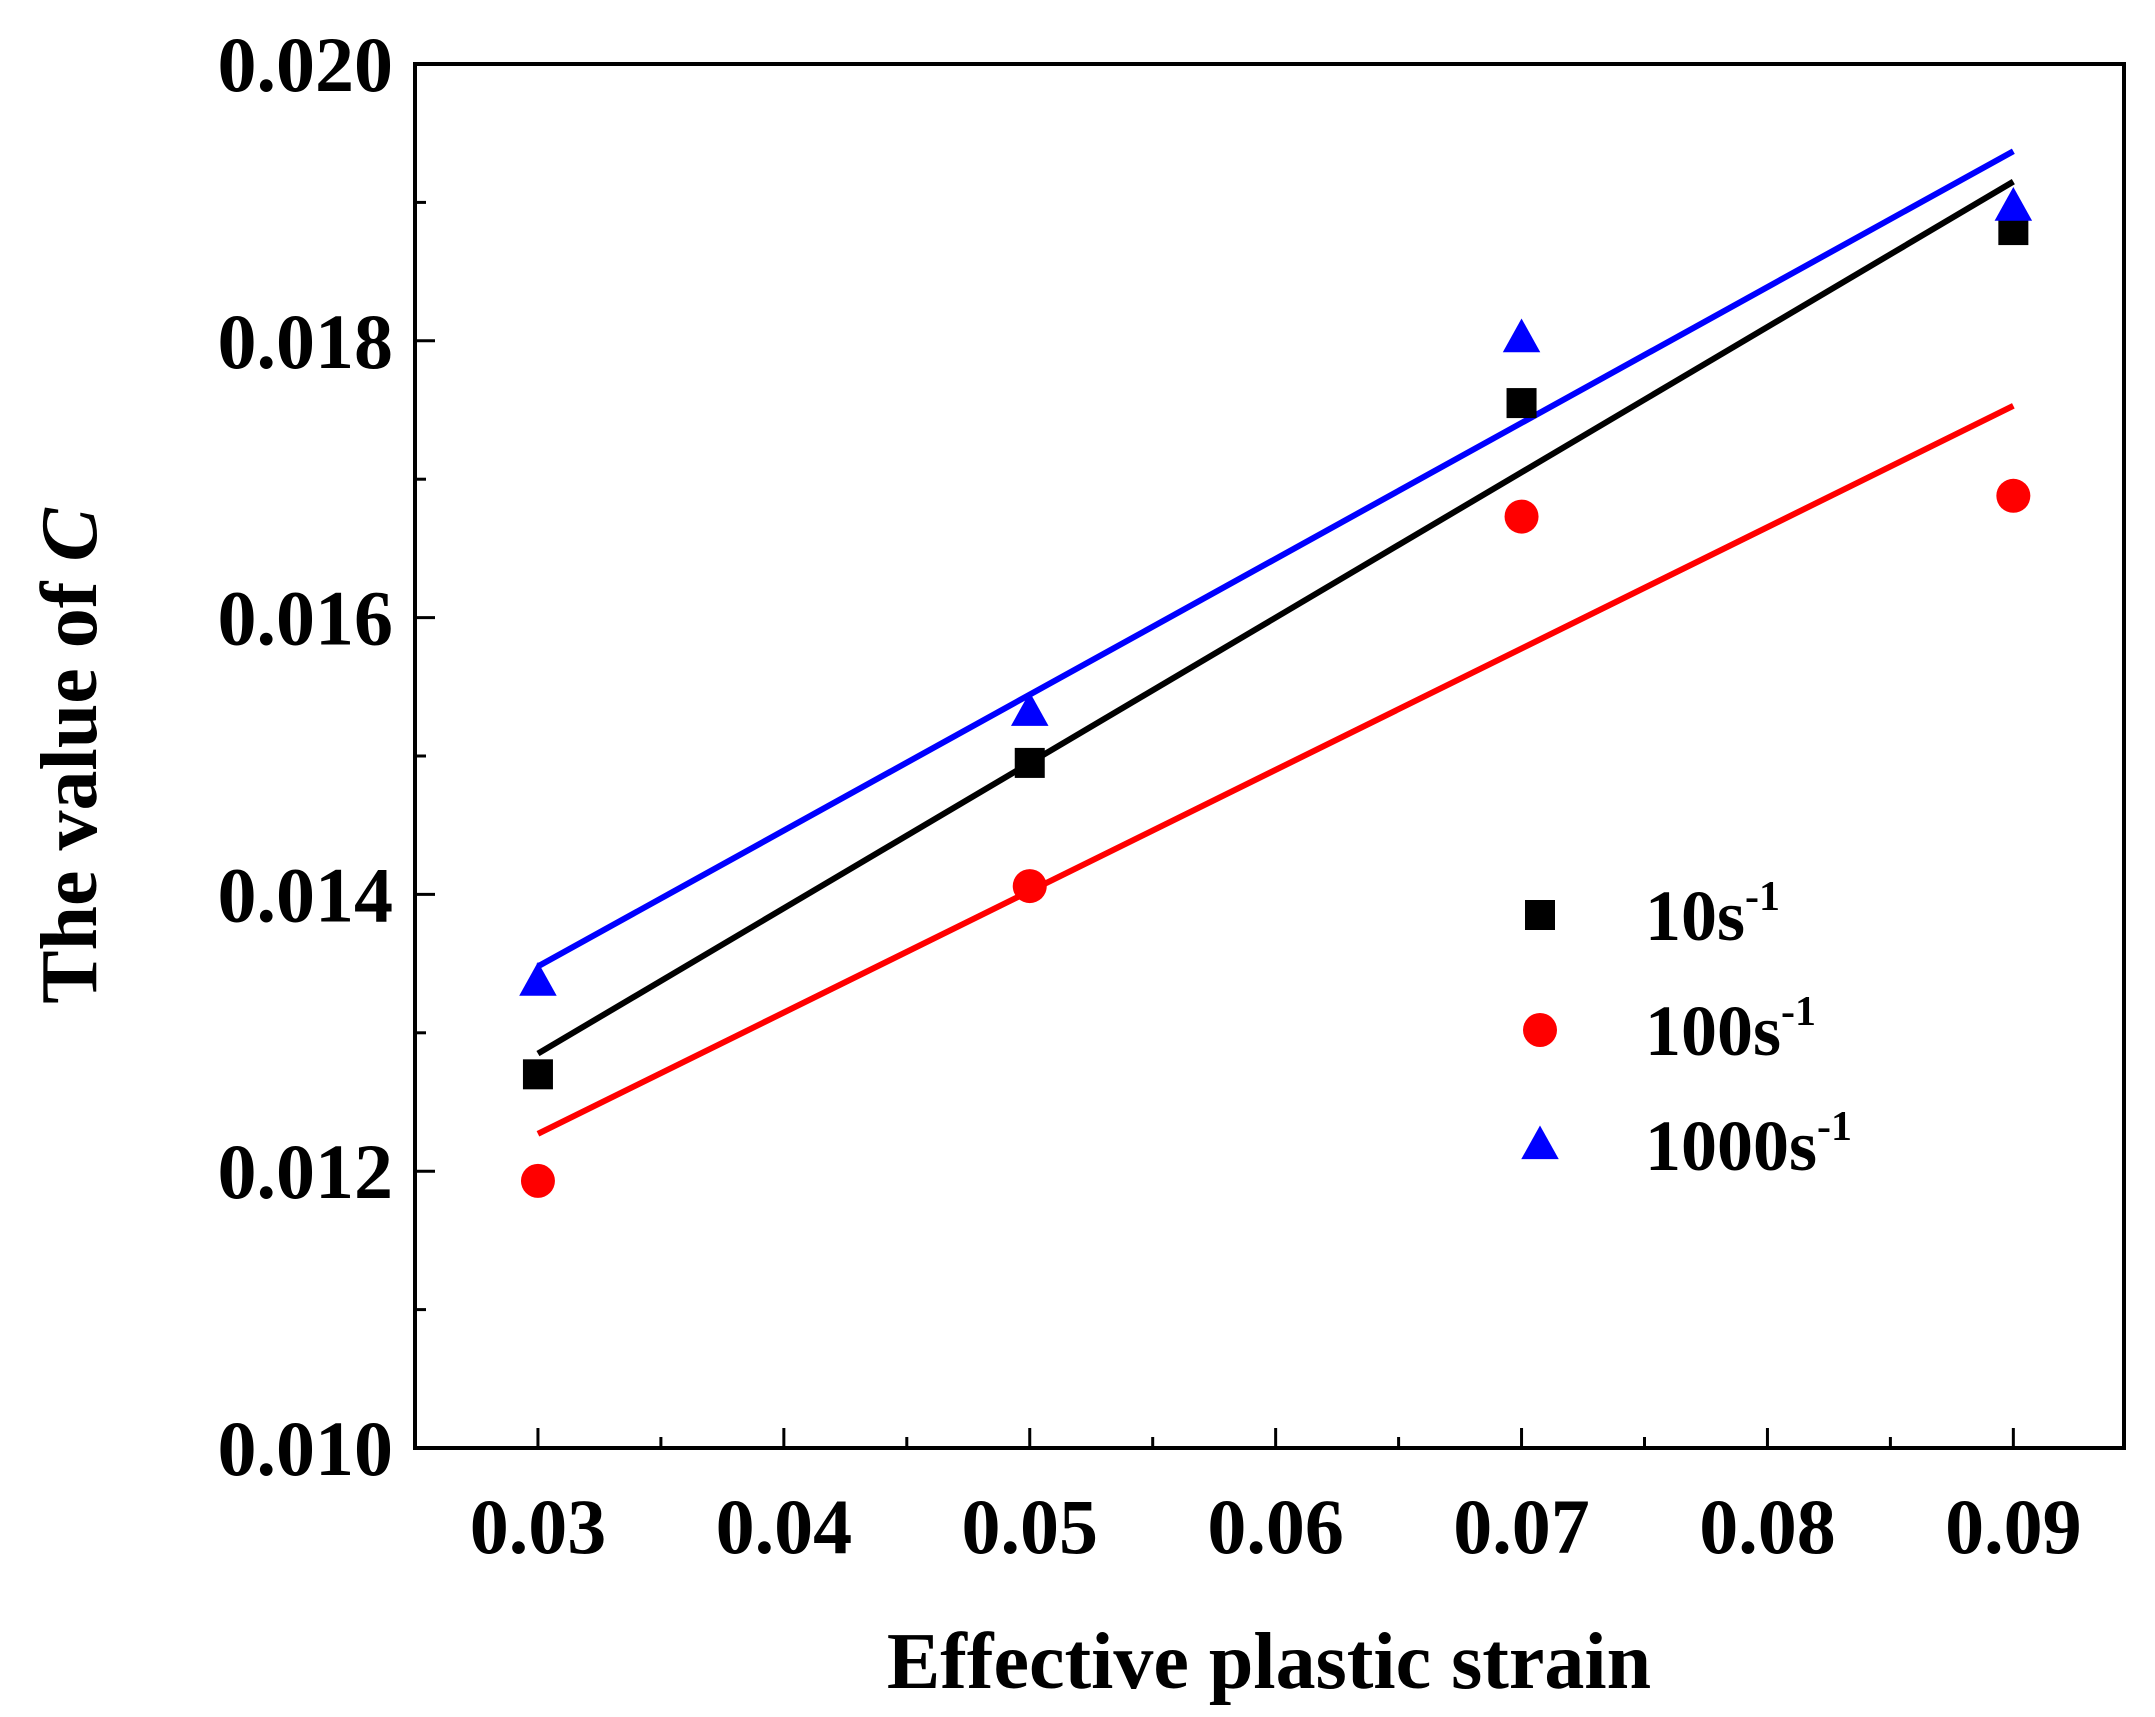 Image resolution: width=2155 pixels, height=1717 pixels. I want to click on y-tick-label: 0.020, so click(306, 64).